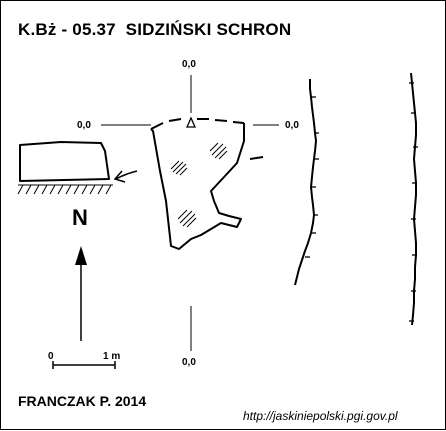 This screenshot has height=431, width=446. What do you see at coordinates (320, 416) in the screenshot?
I see `source-url: http://jaskiniepolski.pgi.gov.pl` at bounding box center [320, 416].